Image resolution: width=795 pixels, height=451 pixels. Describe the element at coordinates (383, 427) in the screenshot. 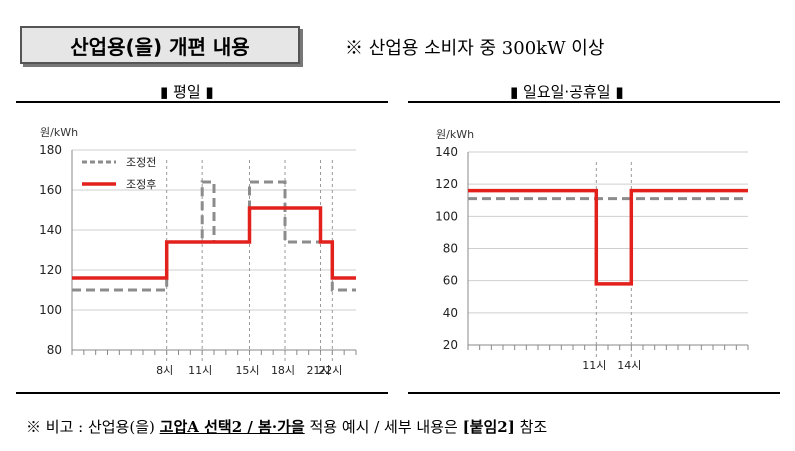

I see `footer-middle: 적용 예시 / 세부 내용은` at that location.